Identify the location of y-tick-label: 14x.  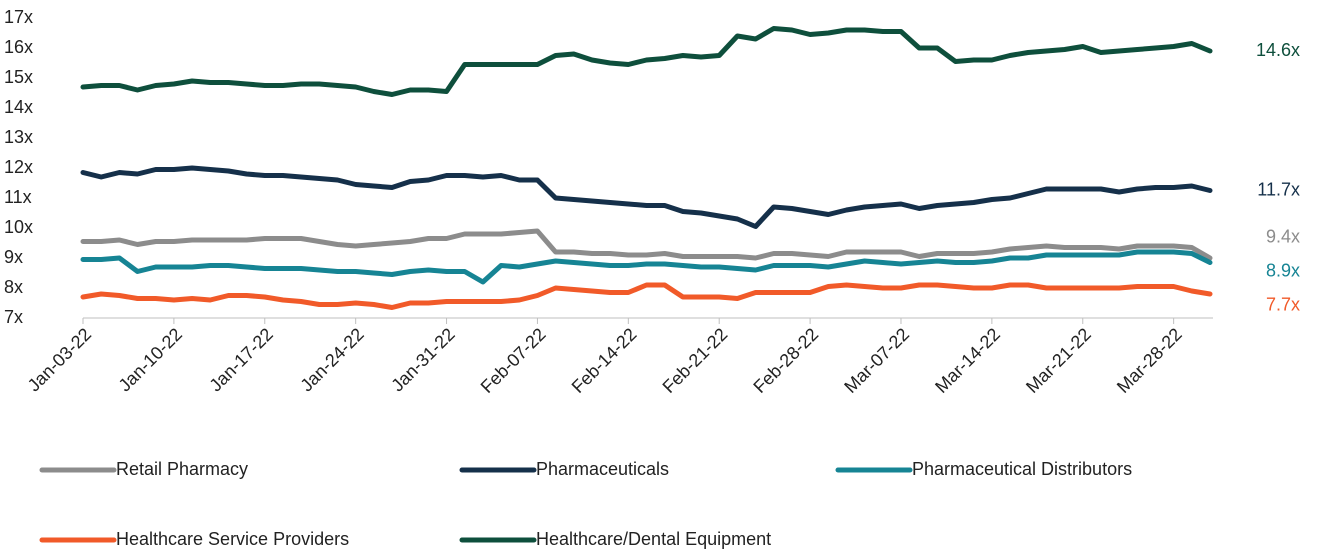
(18, 107).